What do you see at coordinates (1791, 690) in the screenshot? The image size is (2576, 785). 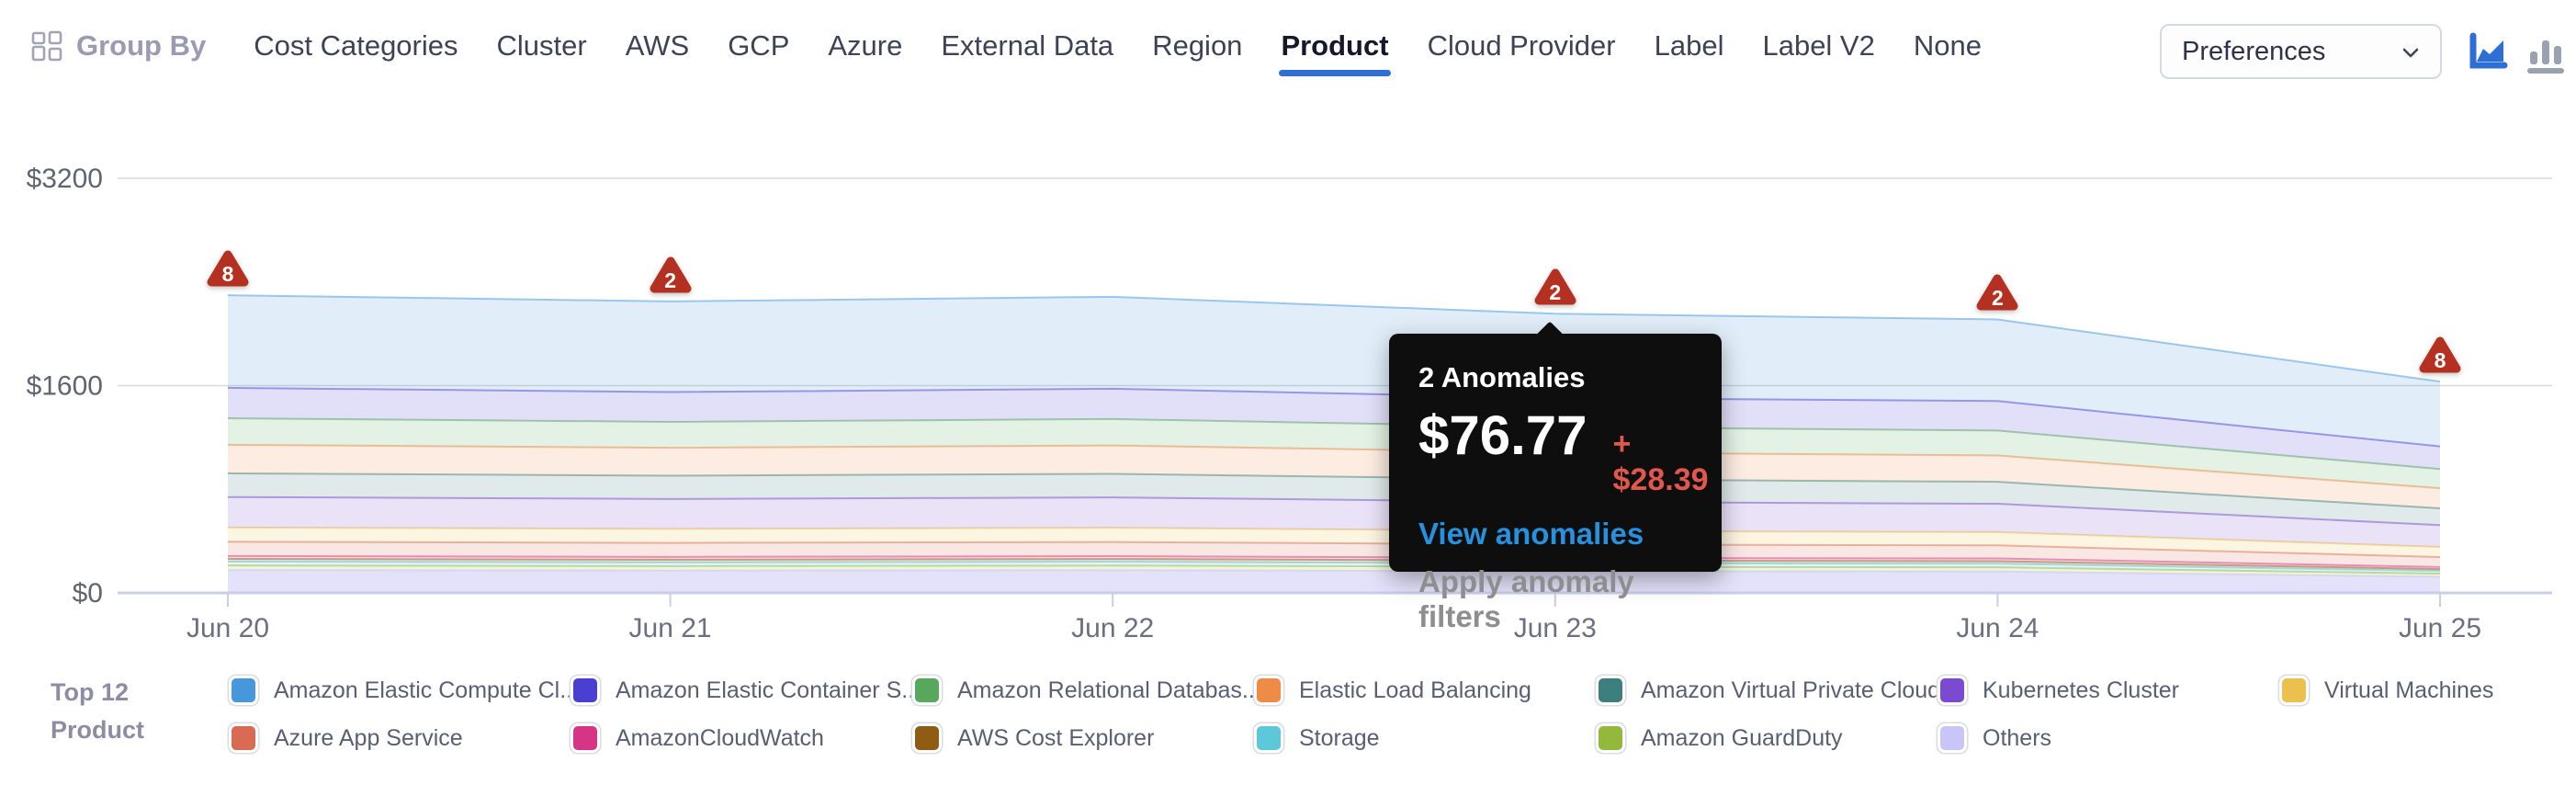 I see `legend-item-label: Amazon Virtual Private Cloud` at bounding box center [1791, 690].